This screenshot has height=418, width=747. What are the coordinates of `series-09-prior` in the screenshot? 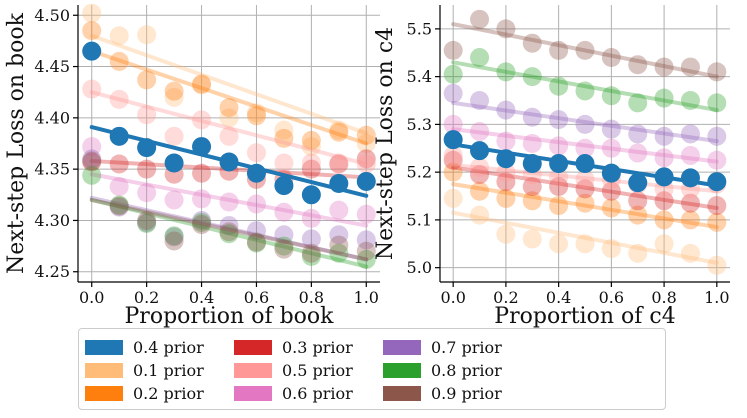 It's located at (229, 207).